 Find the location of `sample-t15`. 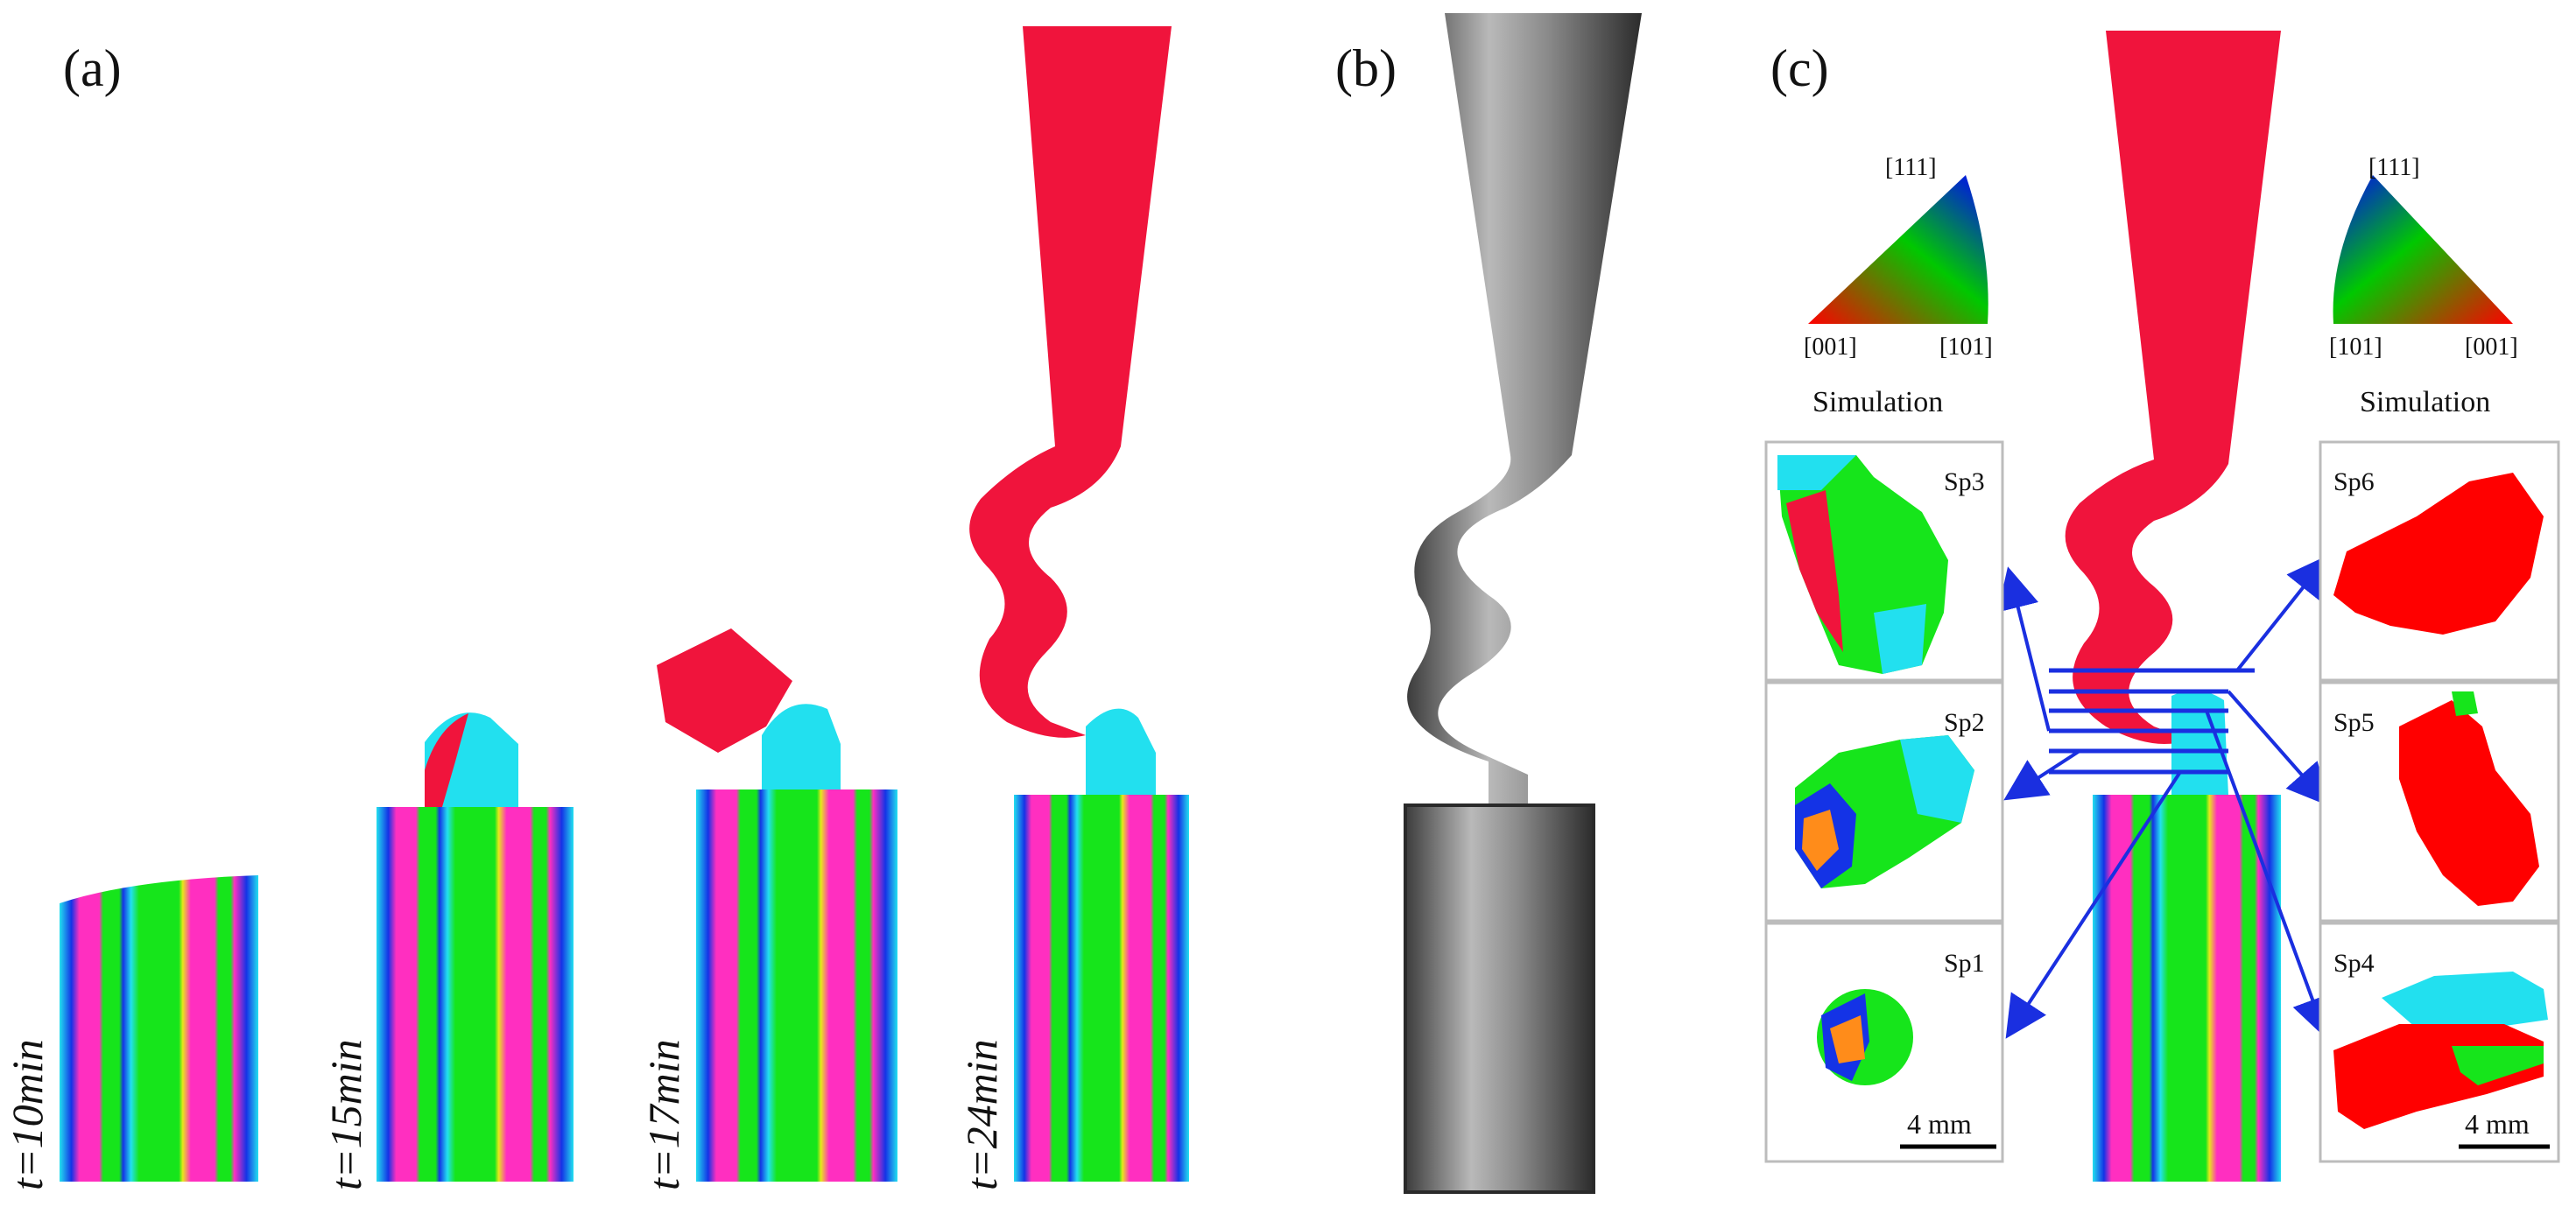

sample-t15 is located at coordinates (475, 947).